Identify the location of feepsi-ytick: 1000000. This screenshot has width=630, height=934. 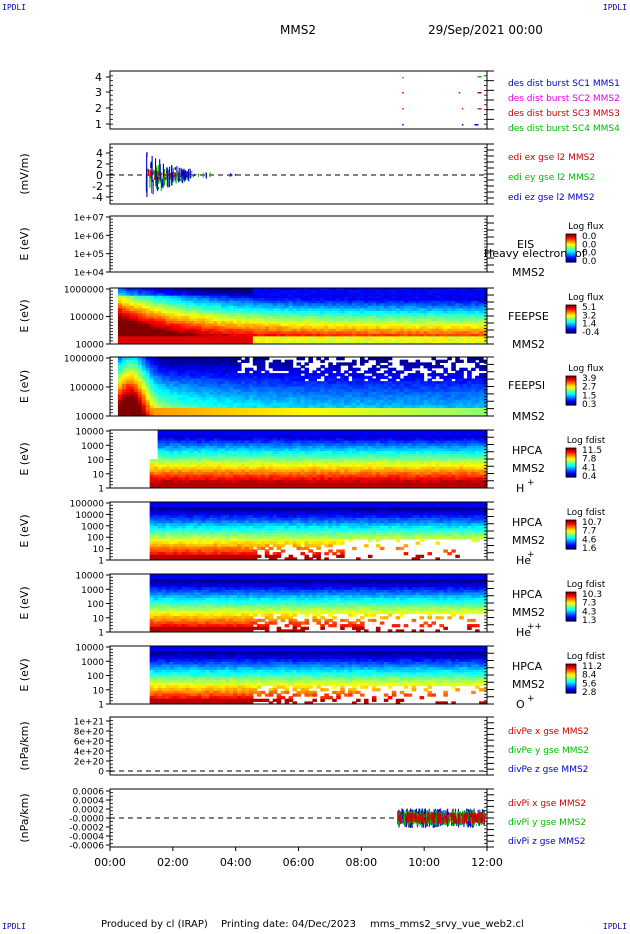
(84, 360).